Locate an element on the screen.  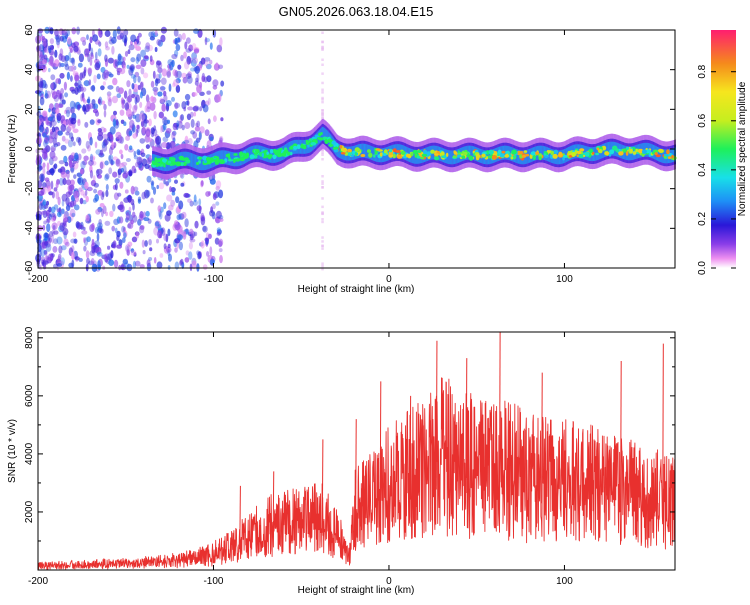
snr-peak is located at coordinates (663, 431).